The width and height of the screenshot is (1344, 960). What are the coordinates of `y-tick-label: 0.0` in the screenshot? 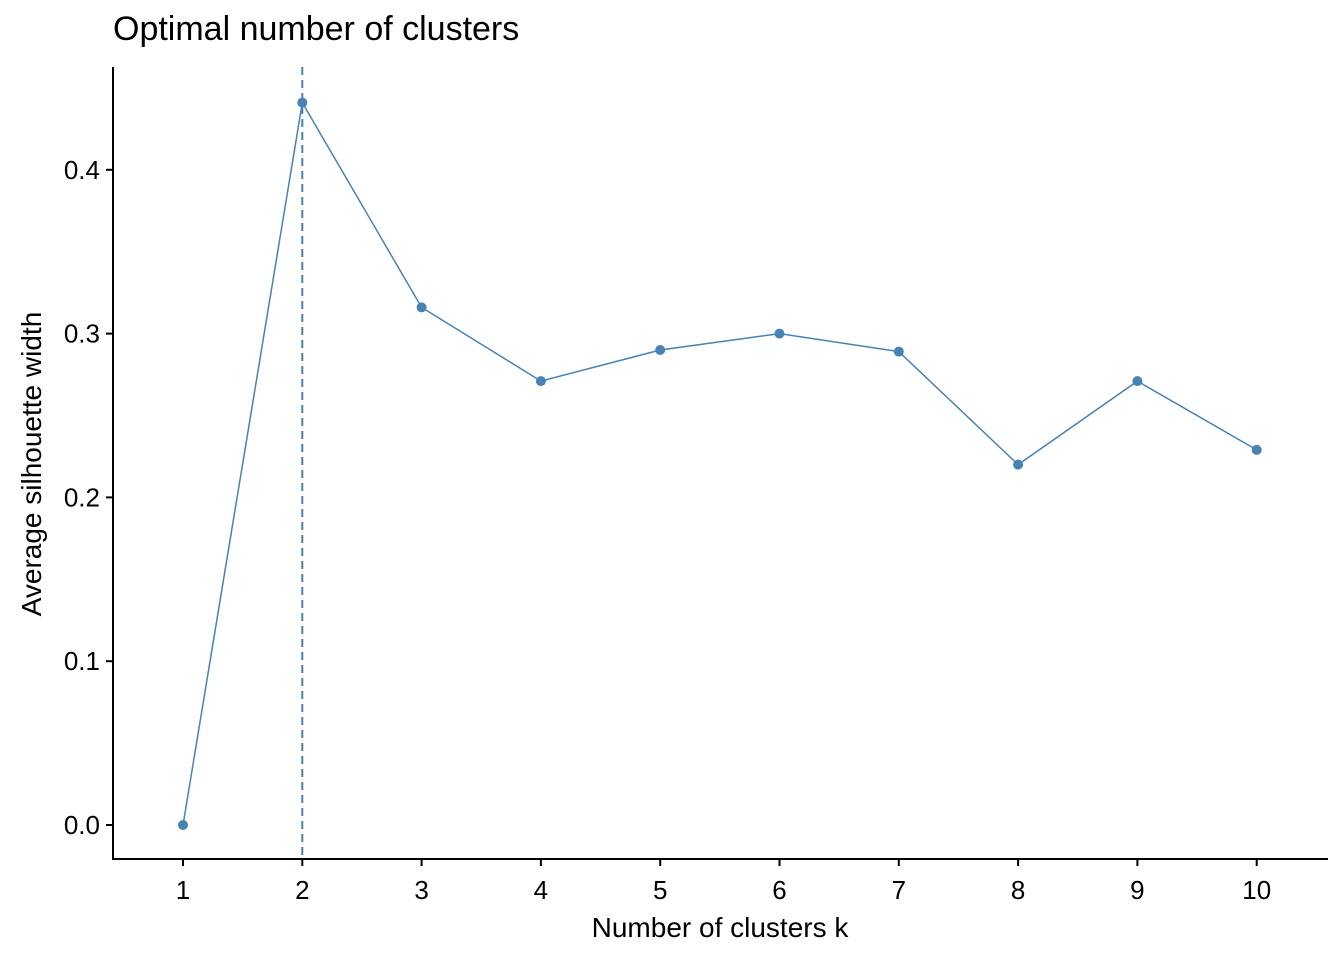 It's located at (82, 825).